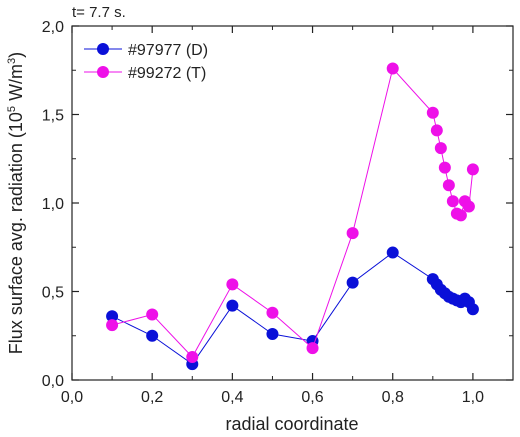 The height and width of the screenshot is (437, 520). What do you see at coordinates (232, 397) in the screenshot?
I see `x-tick-label: 0,4` at bounding box center [232, 397].